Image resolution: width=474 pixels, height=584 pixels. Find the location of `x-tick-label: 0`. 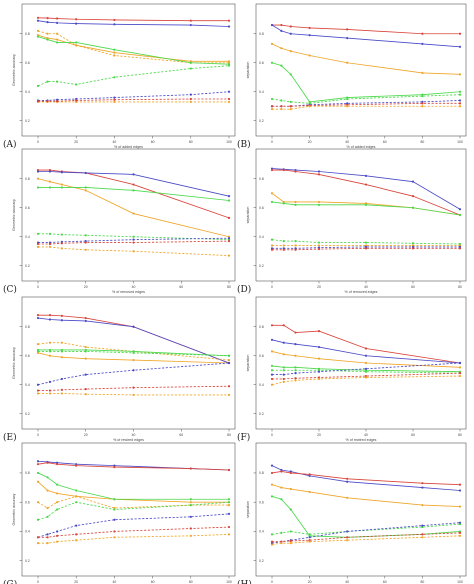

x-tick-label: 0 is located at coordinates (272, 287).